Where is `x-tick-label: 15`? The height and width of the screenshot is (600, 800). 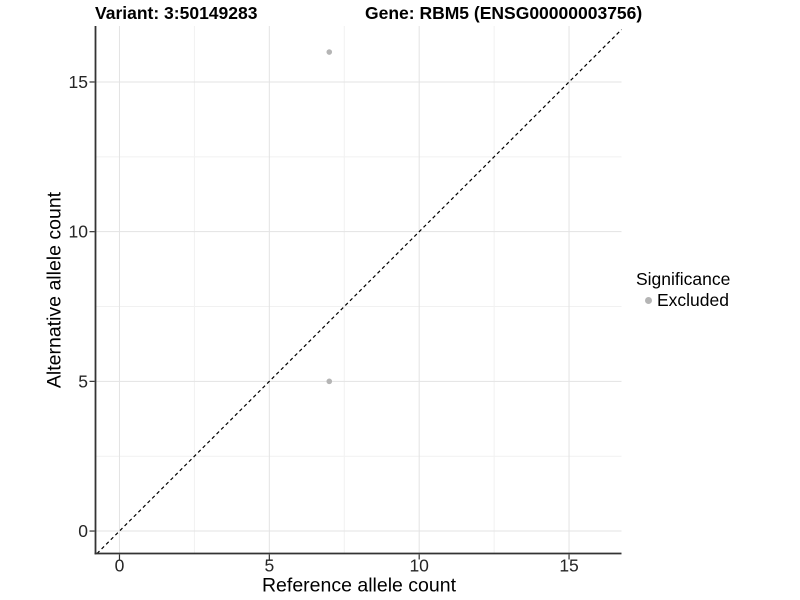 x-tick-label: 15 is located at coordinates (568, 566).